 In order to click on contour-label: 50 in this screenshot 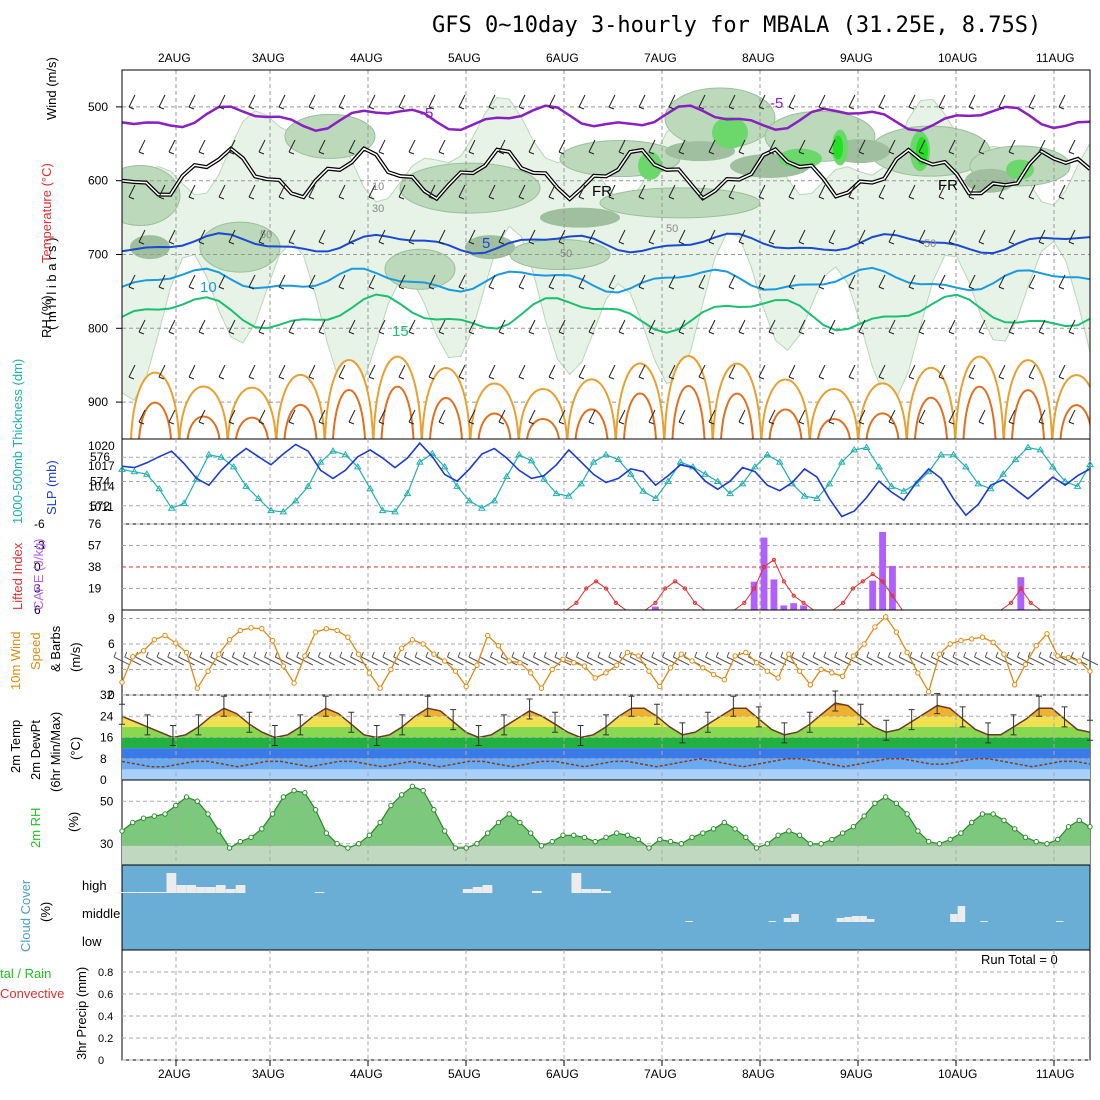, I will do `click(566, 254)`.